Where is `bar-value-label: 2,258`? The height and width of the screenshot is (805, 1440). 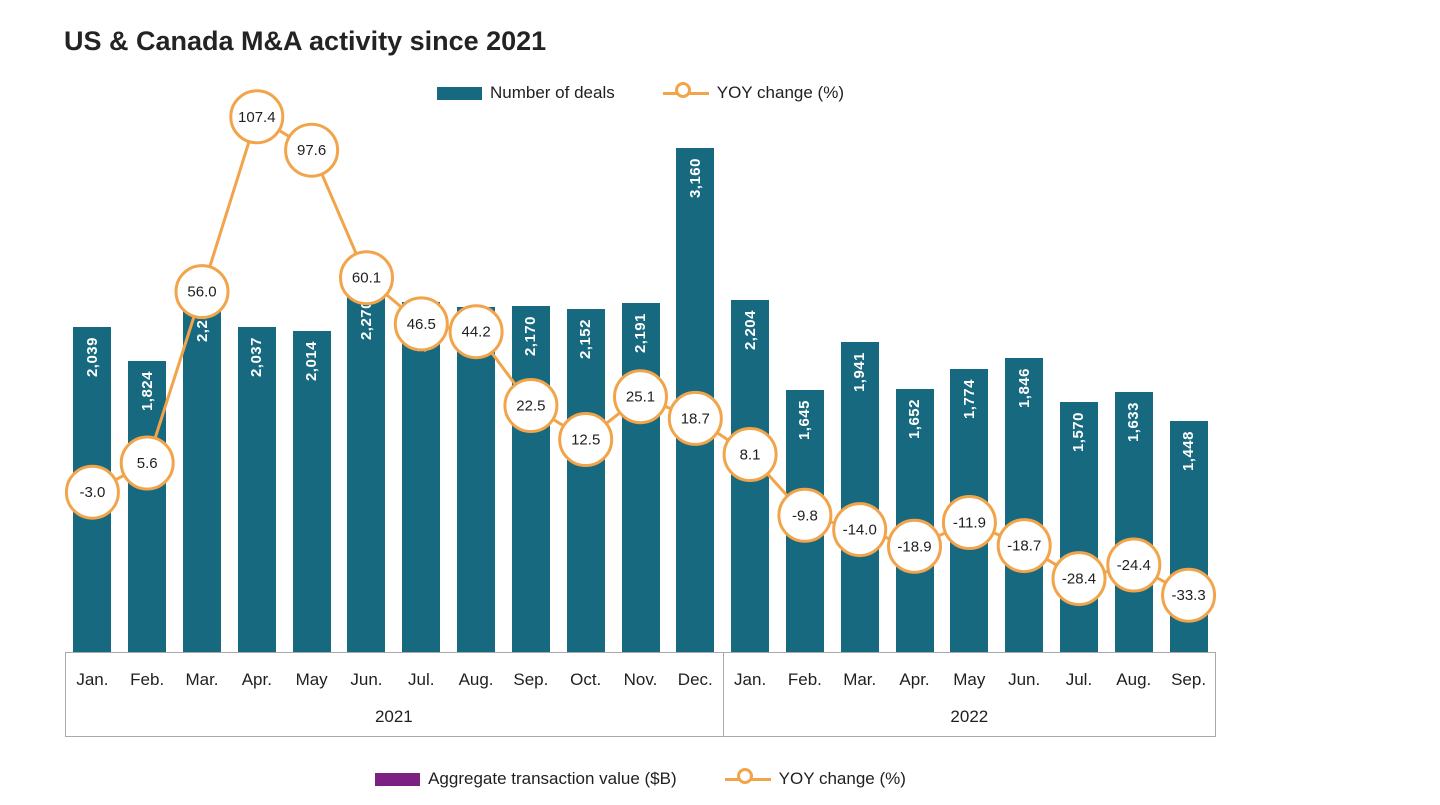 bar-value-label: 2,258 is located at coordinates (202, 321).